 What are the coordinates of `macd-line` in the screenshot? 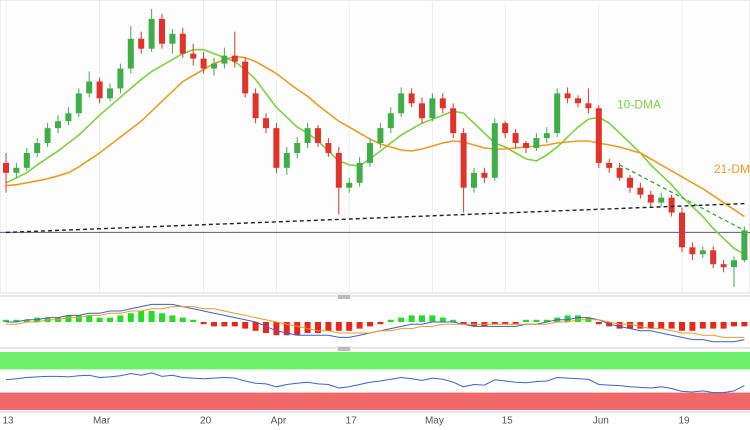 It's located at (375, 323).